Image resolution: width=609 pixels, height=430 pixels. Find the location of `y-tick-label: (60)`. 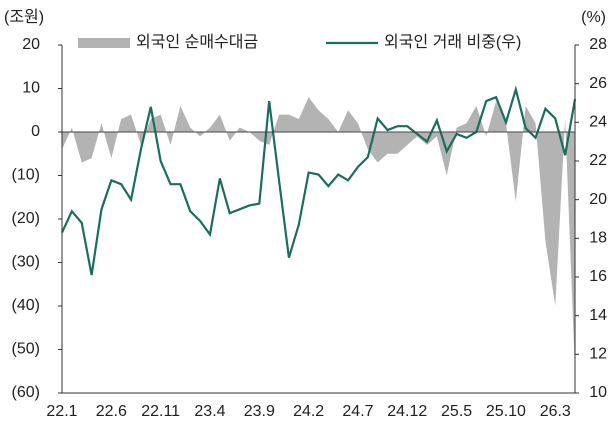

y-tick-label: (60) is located at coordinates (26, 392).